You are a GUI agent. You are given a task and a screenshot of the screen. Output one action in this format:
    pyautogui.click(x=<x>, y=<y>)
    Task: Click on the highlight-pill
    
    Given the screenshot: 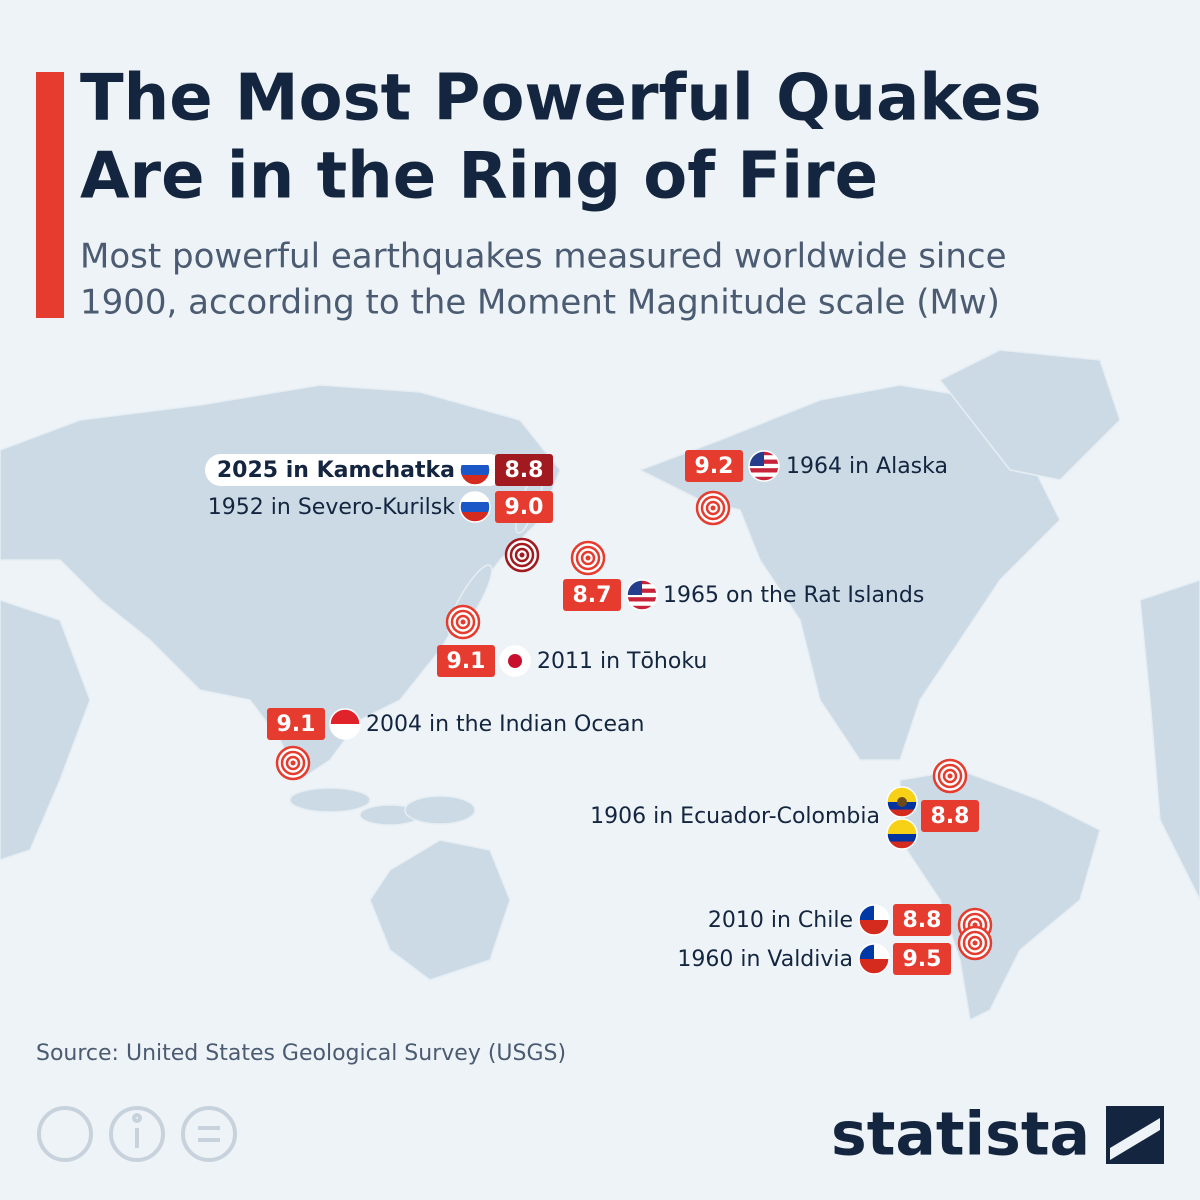 What is the action you would take?
    pyautogui.click(x=355, y=470)
    